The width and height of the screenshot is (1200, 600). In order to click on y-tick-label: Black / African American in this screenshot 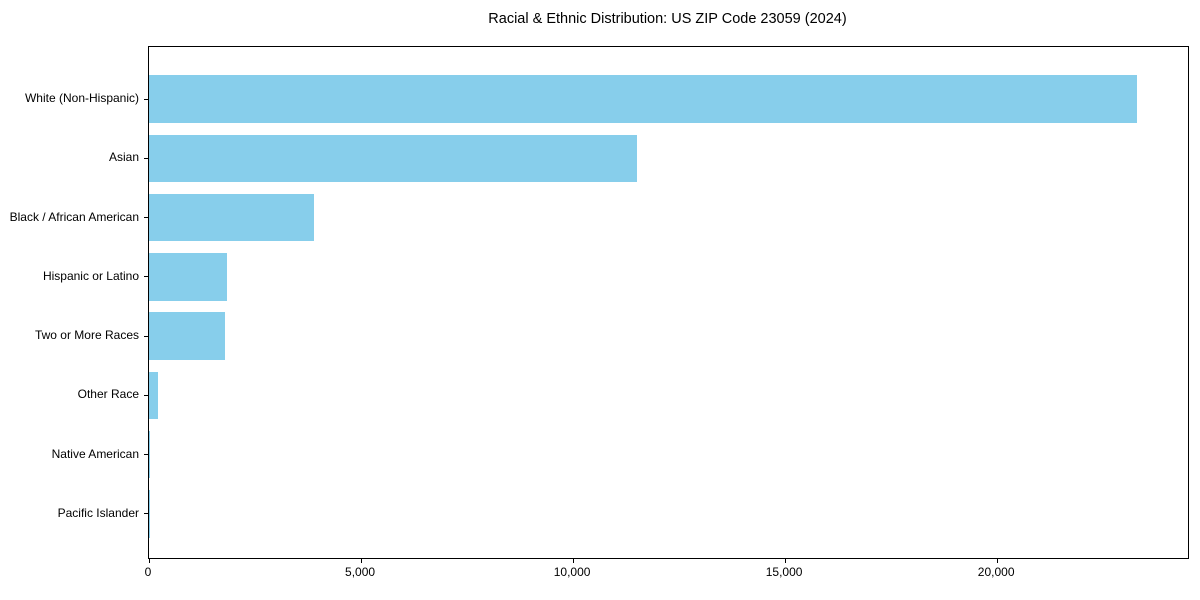, I will do `click(74, 216)`.